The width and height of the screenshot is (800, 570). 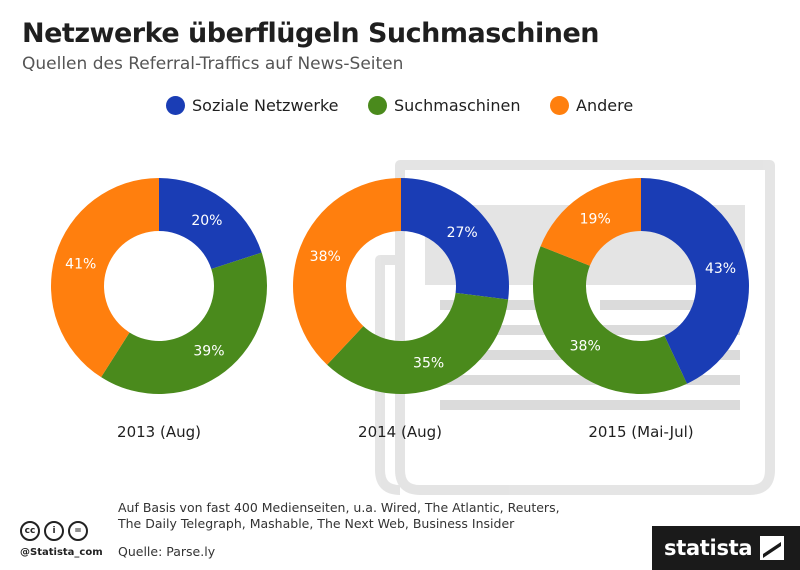 I want to click on donut-label-2013-other: 41%, so click(x=80, y=264).